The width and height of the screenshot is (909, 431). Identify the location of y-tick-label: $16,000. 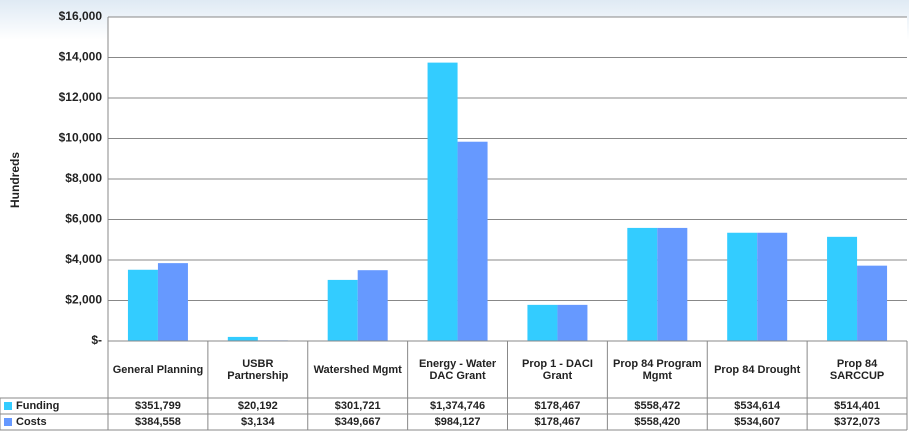
(81, 16).